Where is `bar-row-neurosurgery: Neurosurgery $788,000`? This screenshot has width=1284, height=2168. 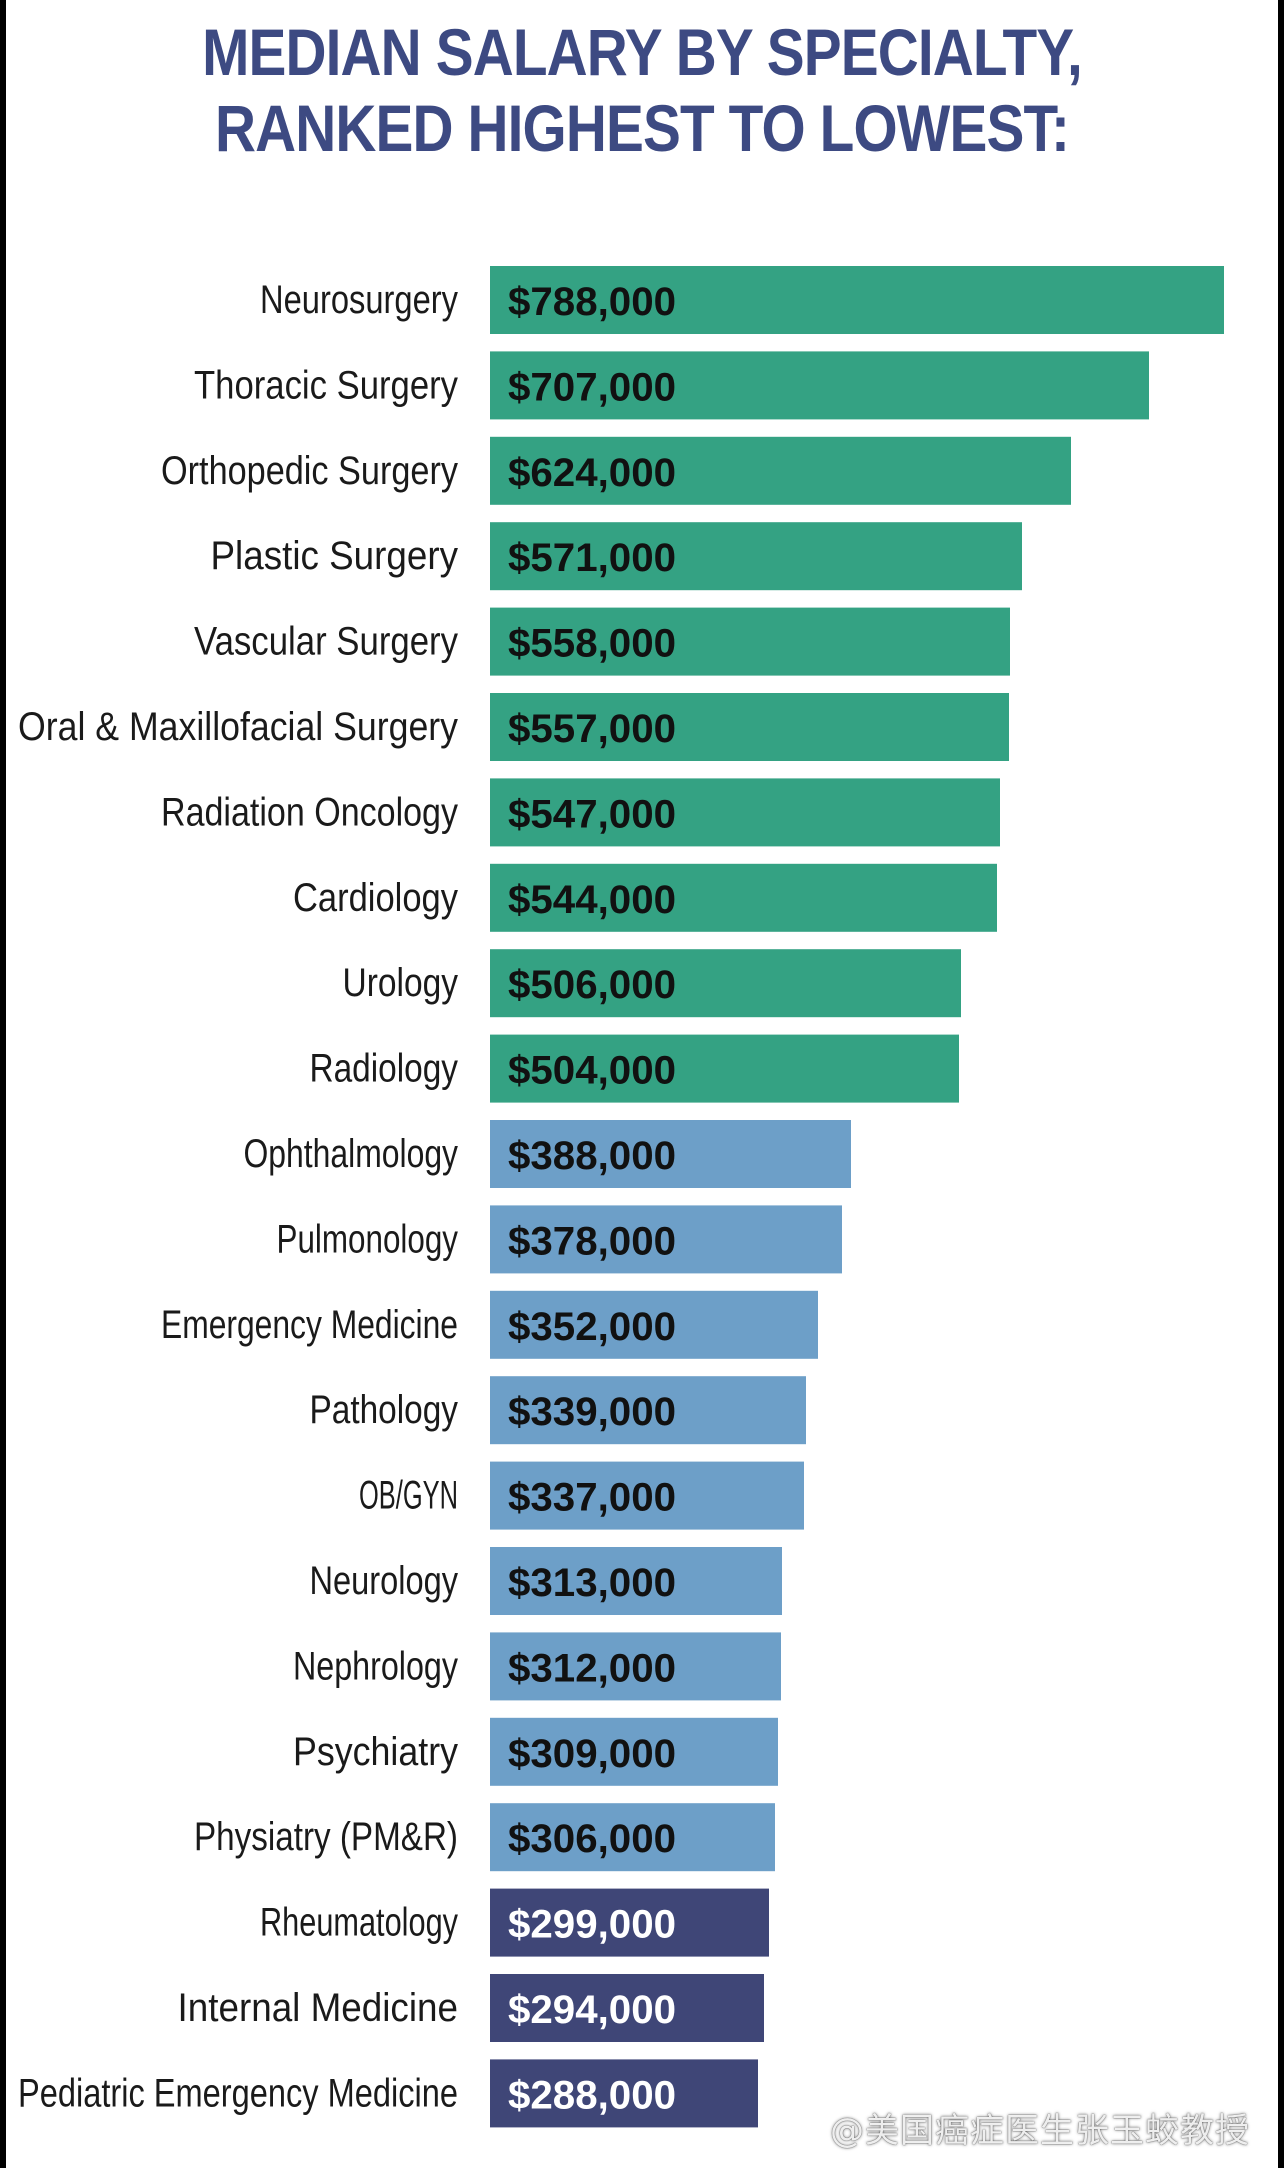 bar-row-neurosurgery: Neurosurgery $788,000 is located at coordinates (742, 300).